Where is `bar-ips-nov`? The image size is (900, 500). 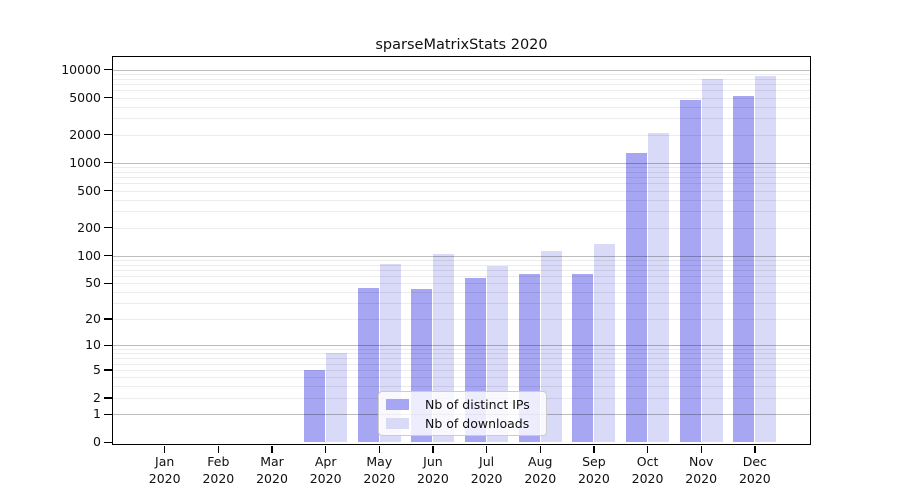 bar-ips-nov is located at coordinates (690, 271).